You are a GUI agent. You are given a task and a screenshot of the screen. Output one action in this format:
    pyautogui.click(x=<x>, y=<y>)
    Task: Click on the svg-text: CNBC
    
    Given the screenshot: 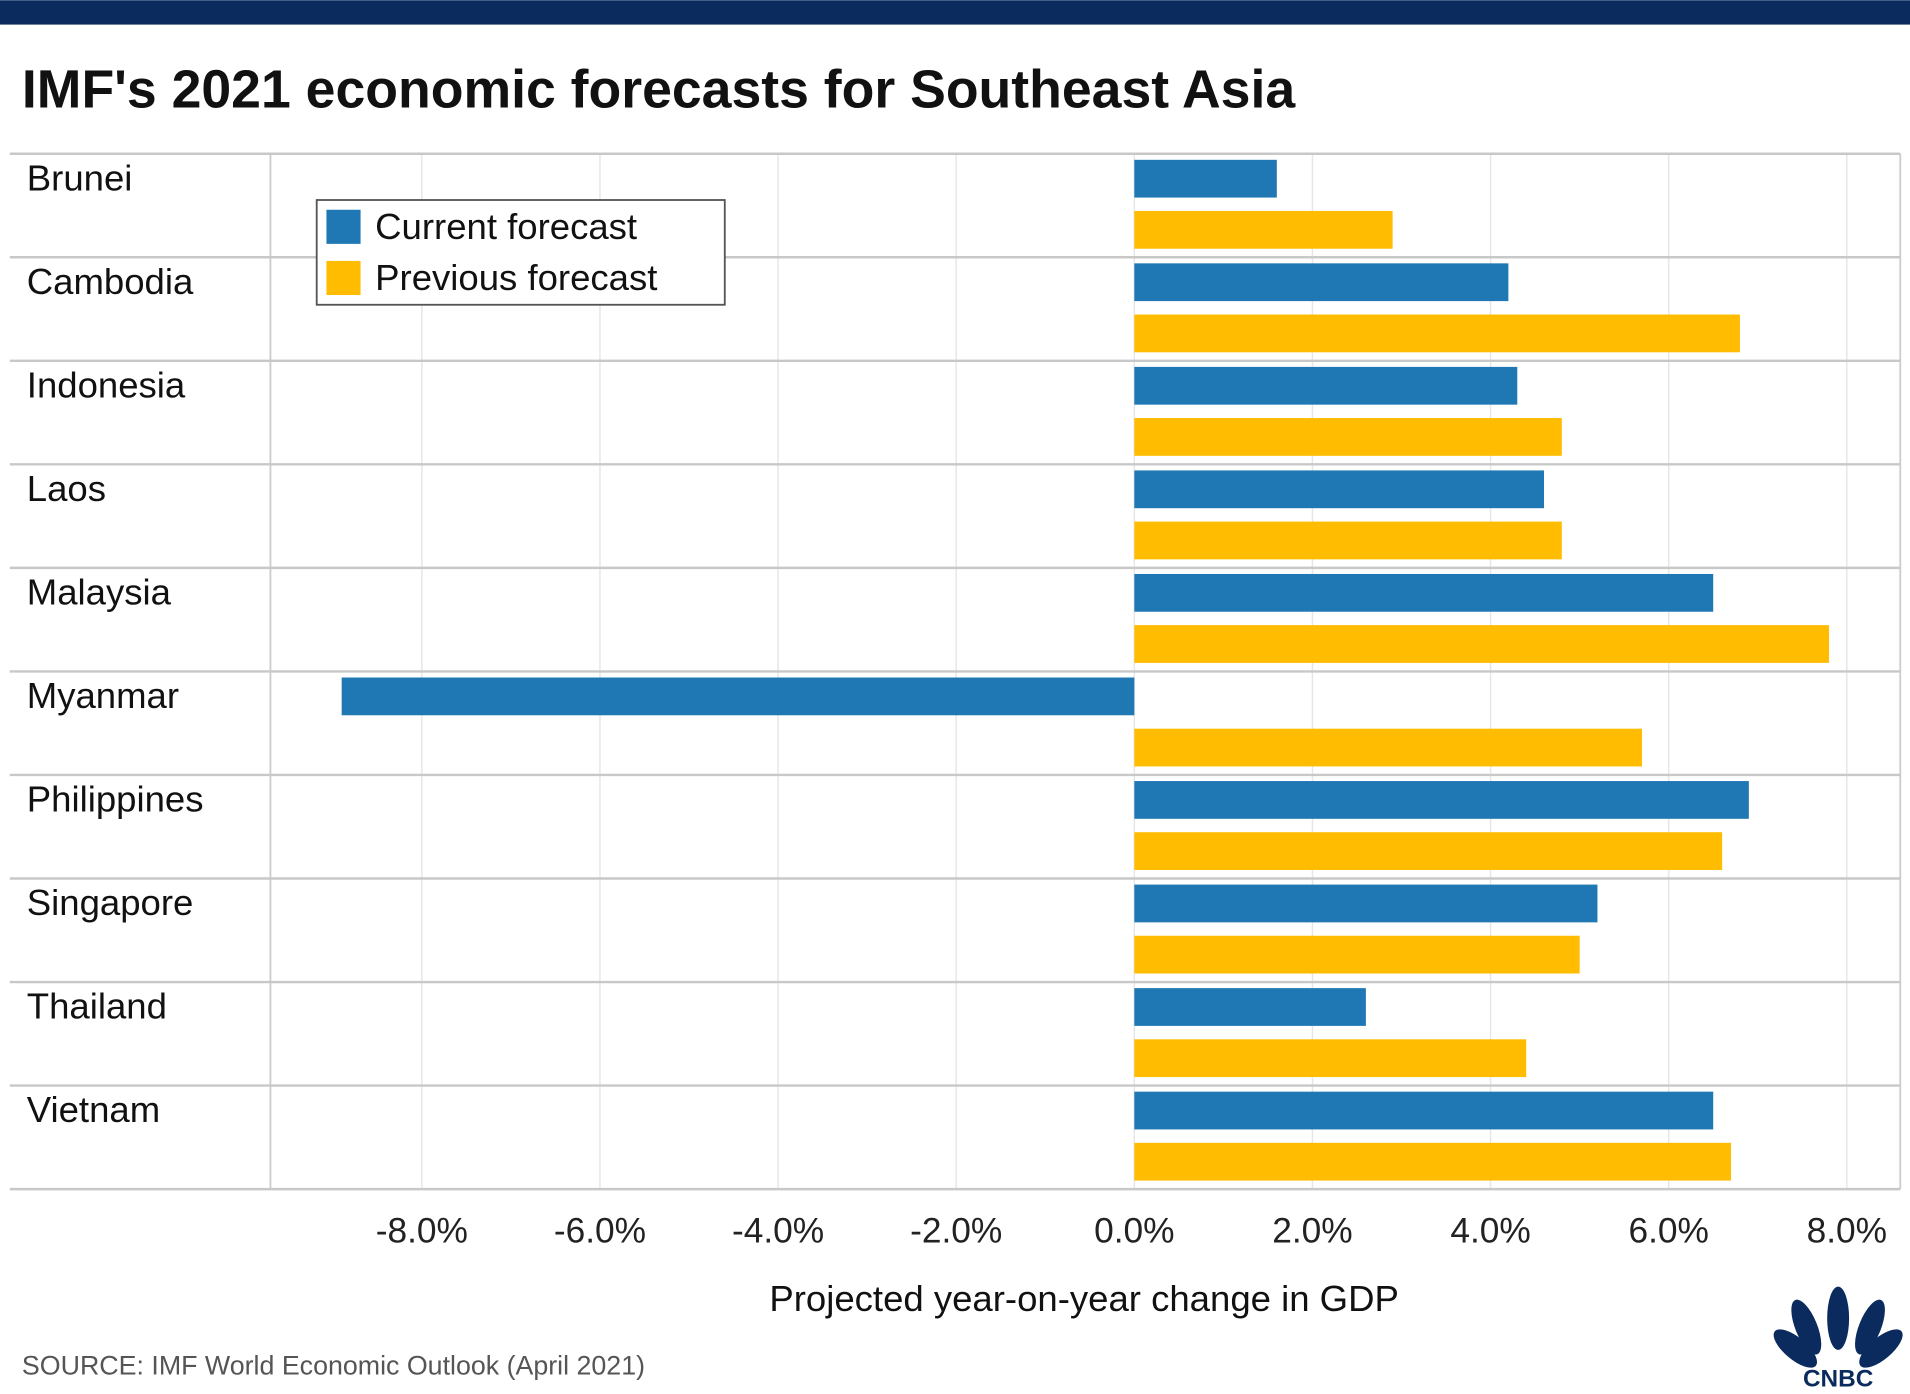 What is the action you would take?
    pyautogui.click(x=1838, y=1378)
    